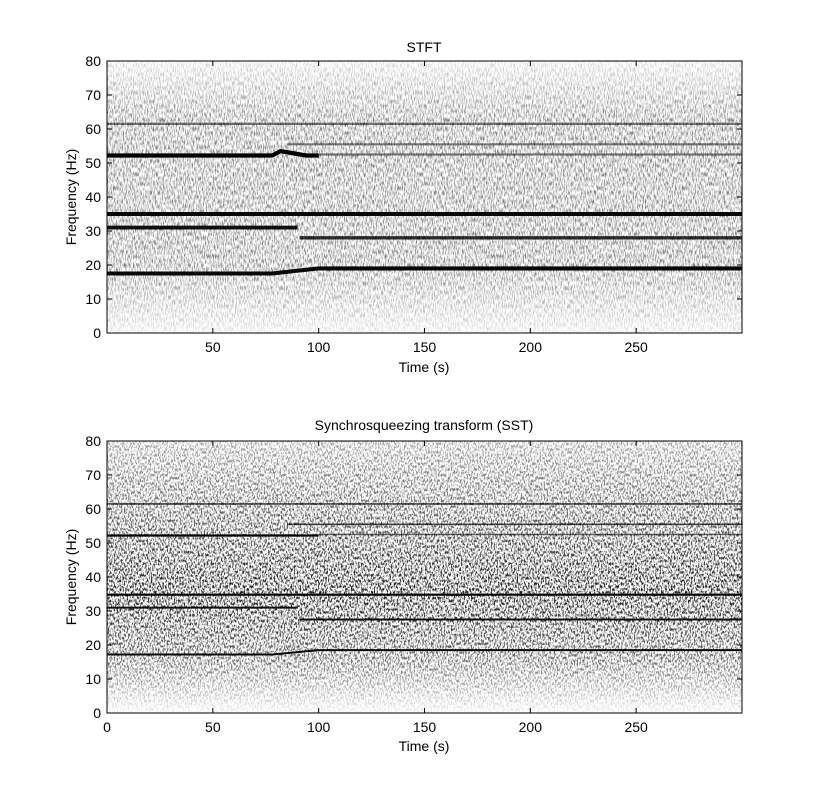  Describe the element at coordinates (93, 231) in the screenshot. I see `stft-y-tick-label: 30` at that location.